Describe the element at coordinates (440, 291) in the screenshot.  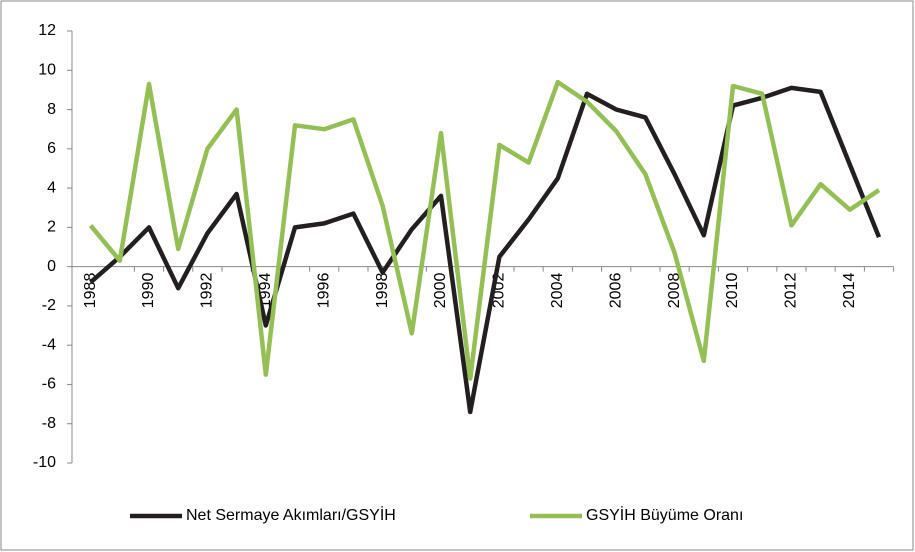
I see `x-tick-label: 2000` at that location.